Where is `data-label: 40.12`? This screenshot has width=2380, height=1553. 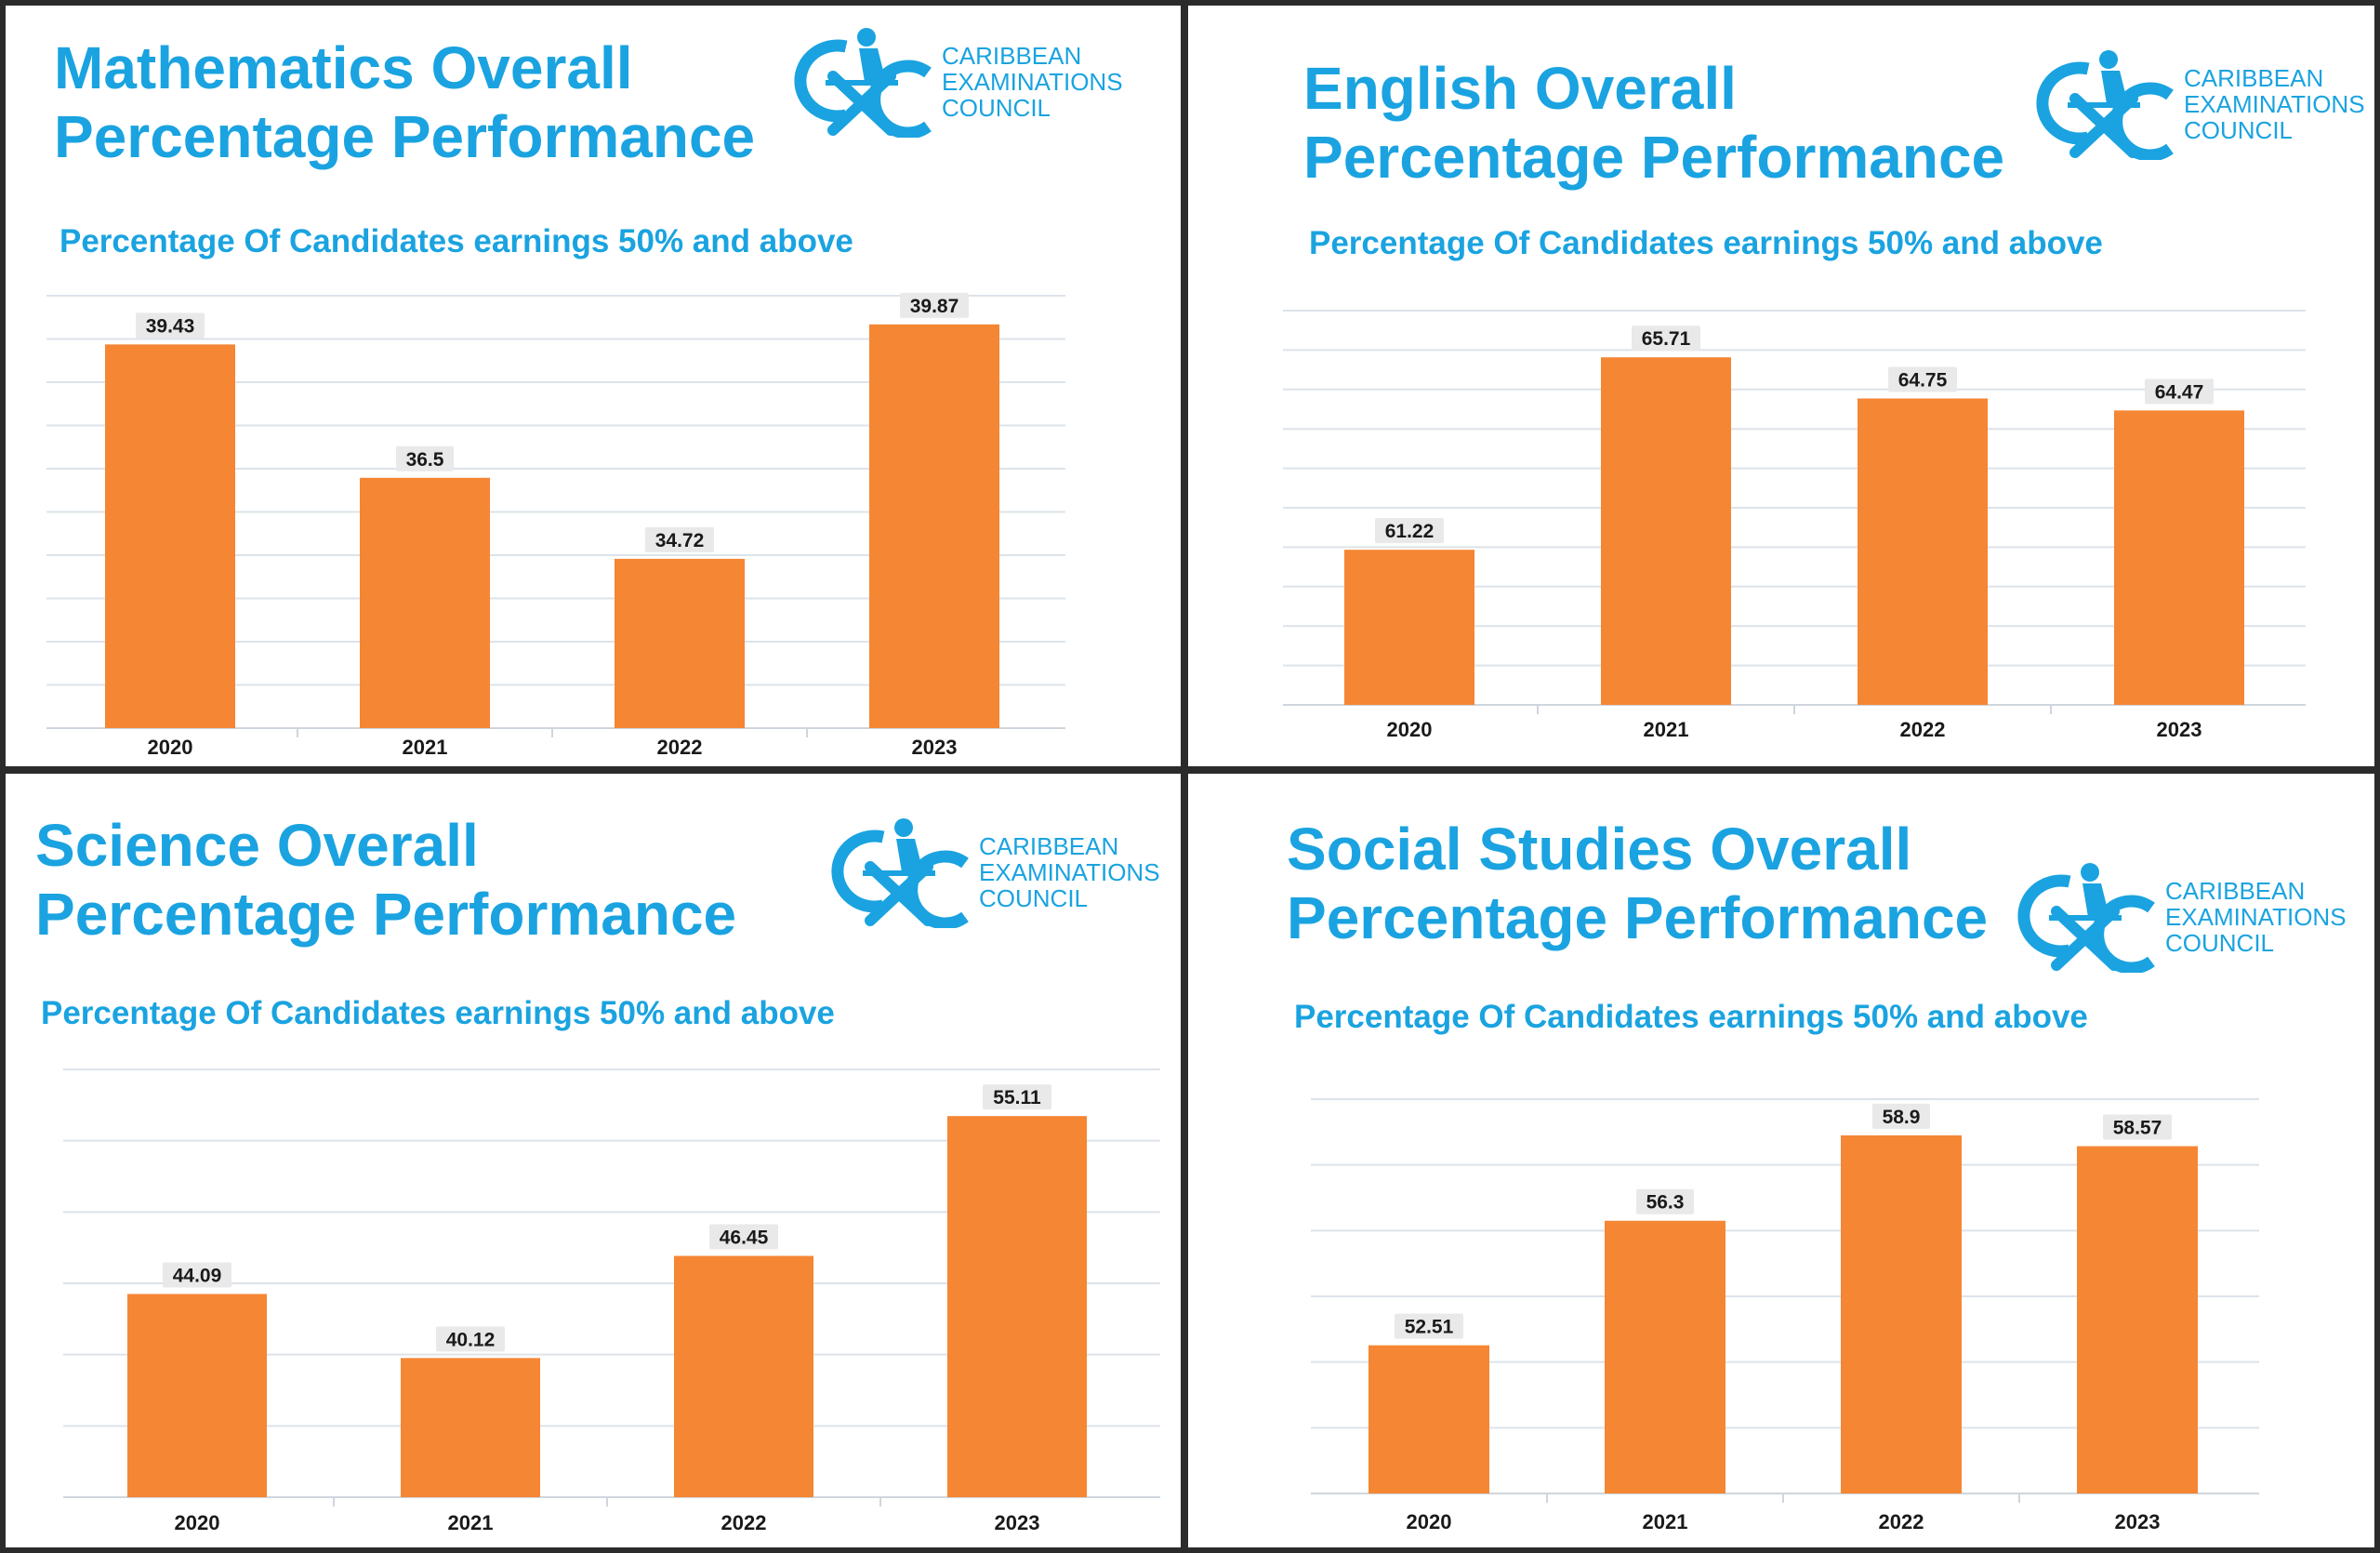 data-label: 40.12 is located at coordinates (471, 1339).